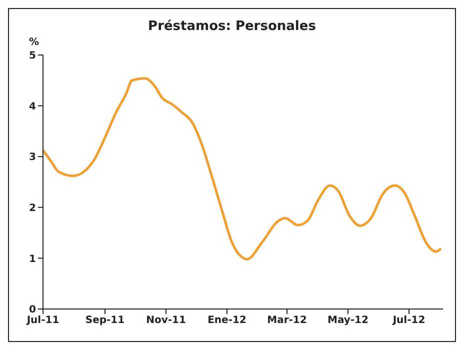 This screenshot has height=350, width=464. I want to click on y-tick-label: 5, so click(32, 56).